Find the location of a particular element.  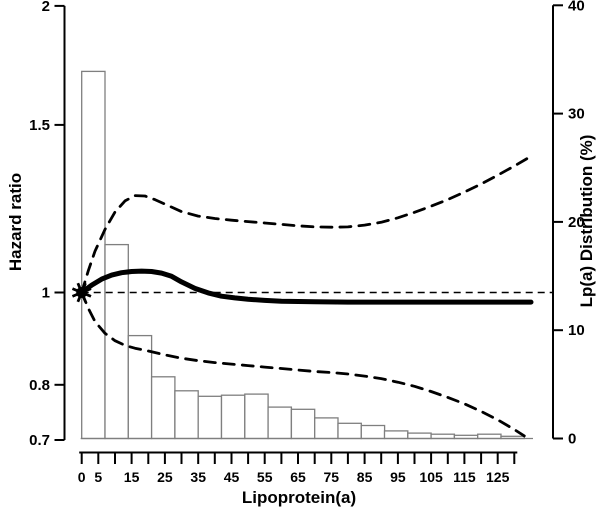

x-axis-tick-label: 75 is located at coordinates (332, 477).